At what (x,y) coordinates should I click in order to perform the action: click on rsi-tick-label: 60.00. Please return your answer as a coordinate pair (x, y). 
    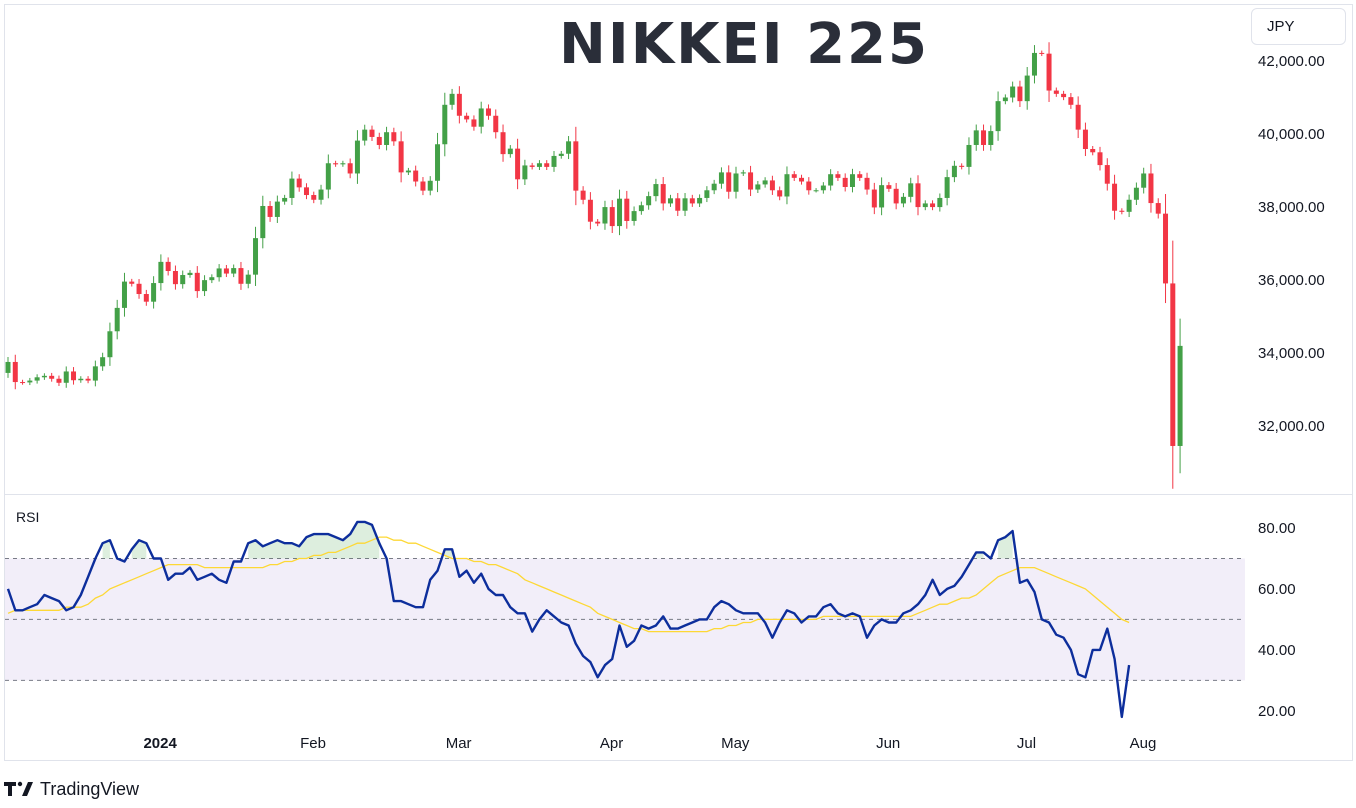
    Looking at the image, I should click on (1277, 589).